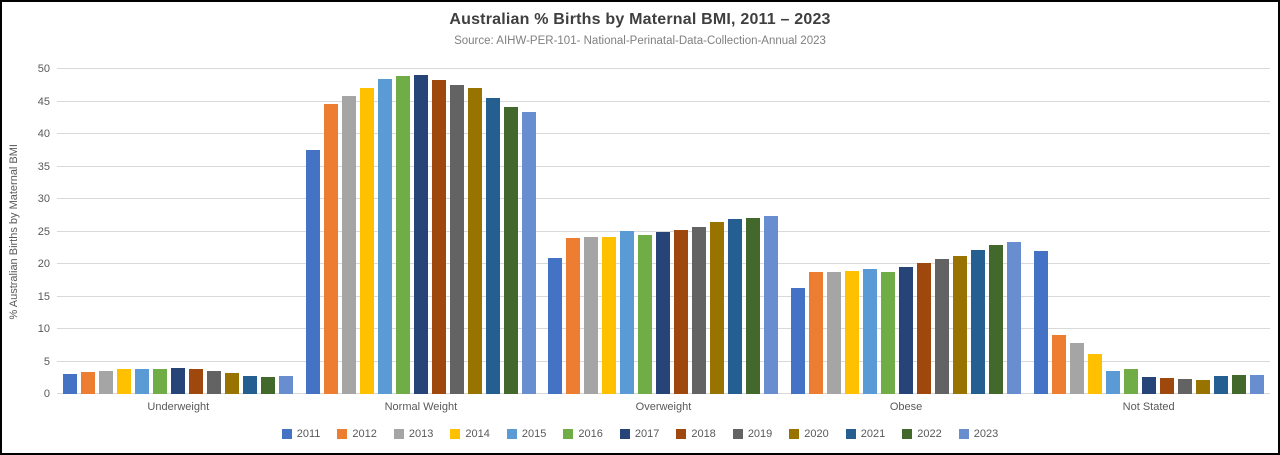  What do you see at coordinates (1202, 387) in the screenshot?
I see `bar-2020-not-stated` at bounding box center [1202, 387].